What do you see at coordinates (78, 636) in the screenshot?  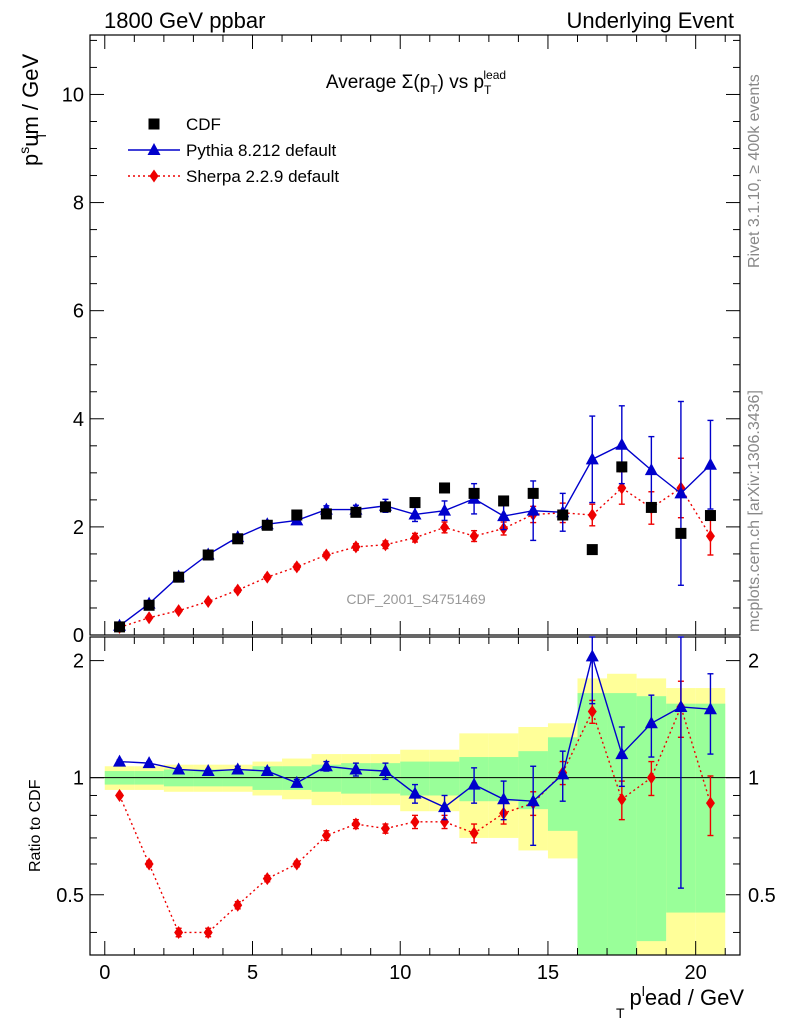 I see `main-y-tick-label: 0` at bounding box center [78, 636].